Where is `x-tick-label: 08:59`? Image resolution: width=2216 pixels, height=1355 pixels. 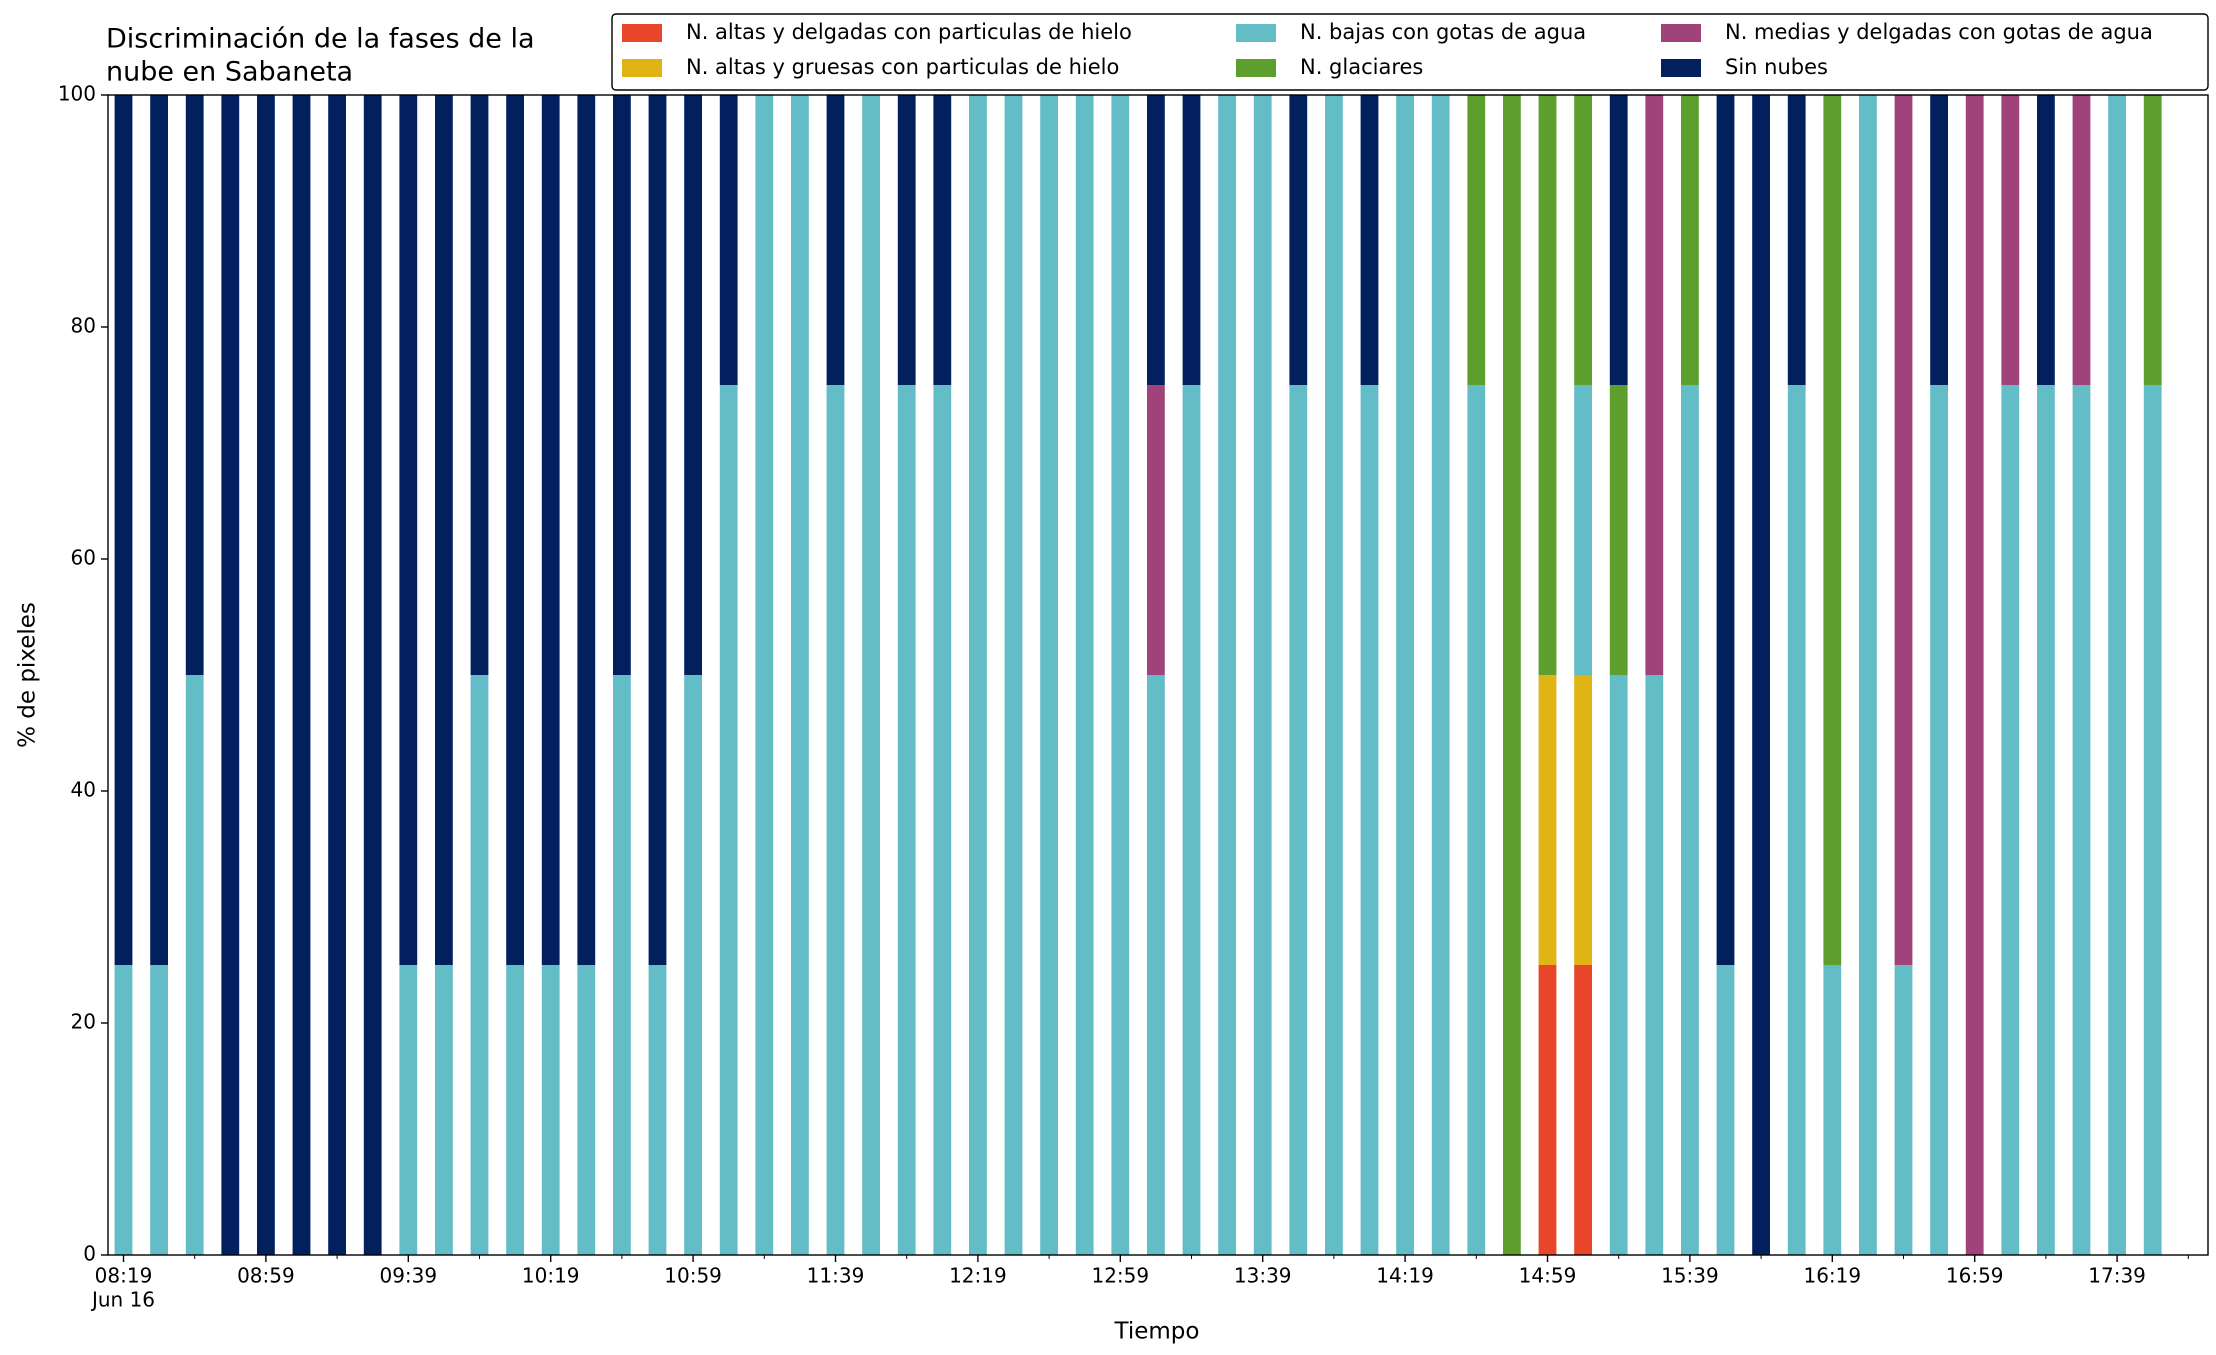
x-tick-label: 08:59 is located at coordinates (266, 1276).